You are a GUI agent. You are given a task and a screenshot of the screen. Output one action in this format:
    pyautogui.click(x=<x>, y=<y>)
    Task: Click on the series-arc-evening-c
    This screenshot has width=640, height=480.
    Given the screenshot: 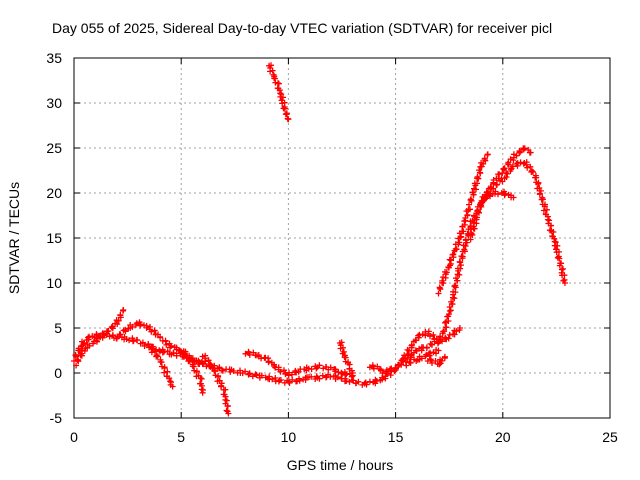 What is the action you would take?
    pyautogui.click(x=436, y=360)
    